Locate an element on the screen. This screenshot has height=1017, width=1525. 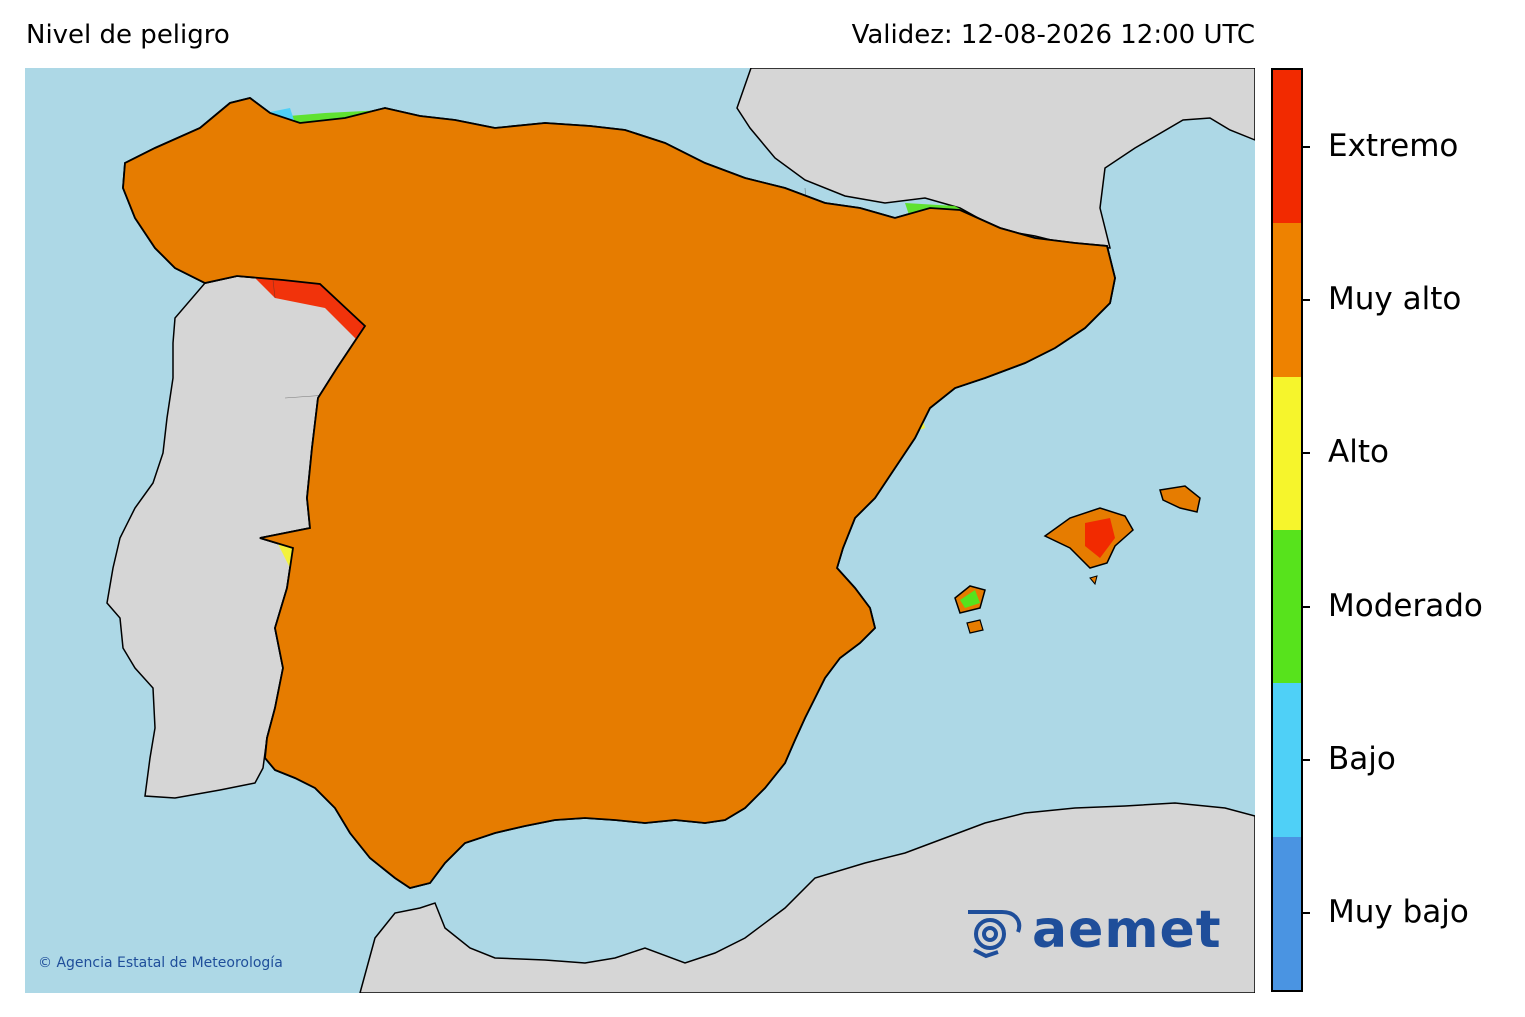
legend-colorbar is located at coordinates (1287, 530).